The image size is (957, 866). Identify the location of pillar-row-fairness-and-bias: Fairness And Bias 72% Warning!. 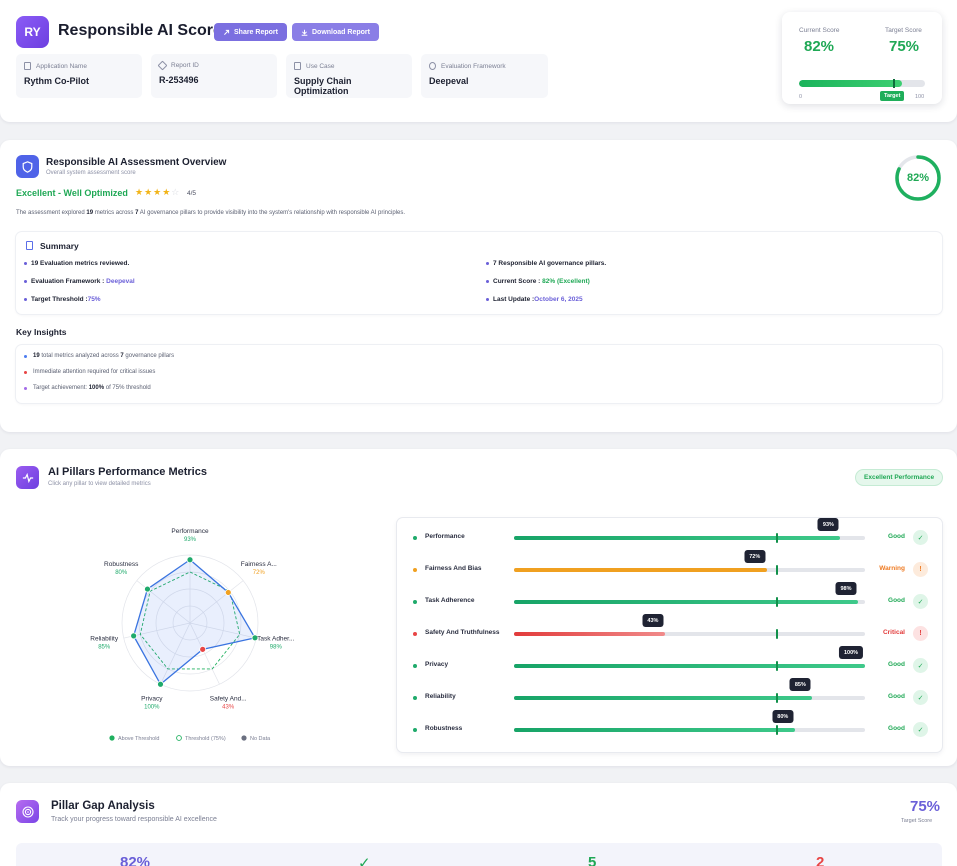
(669, 565).